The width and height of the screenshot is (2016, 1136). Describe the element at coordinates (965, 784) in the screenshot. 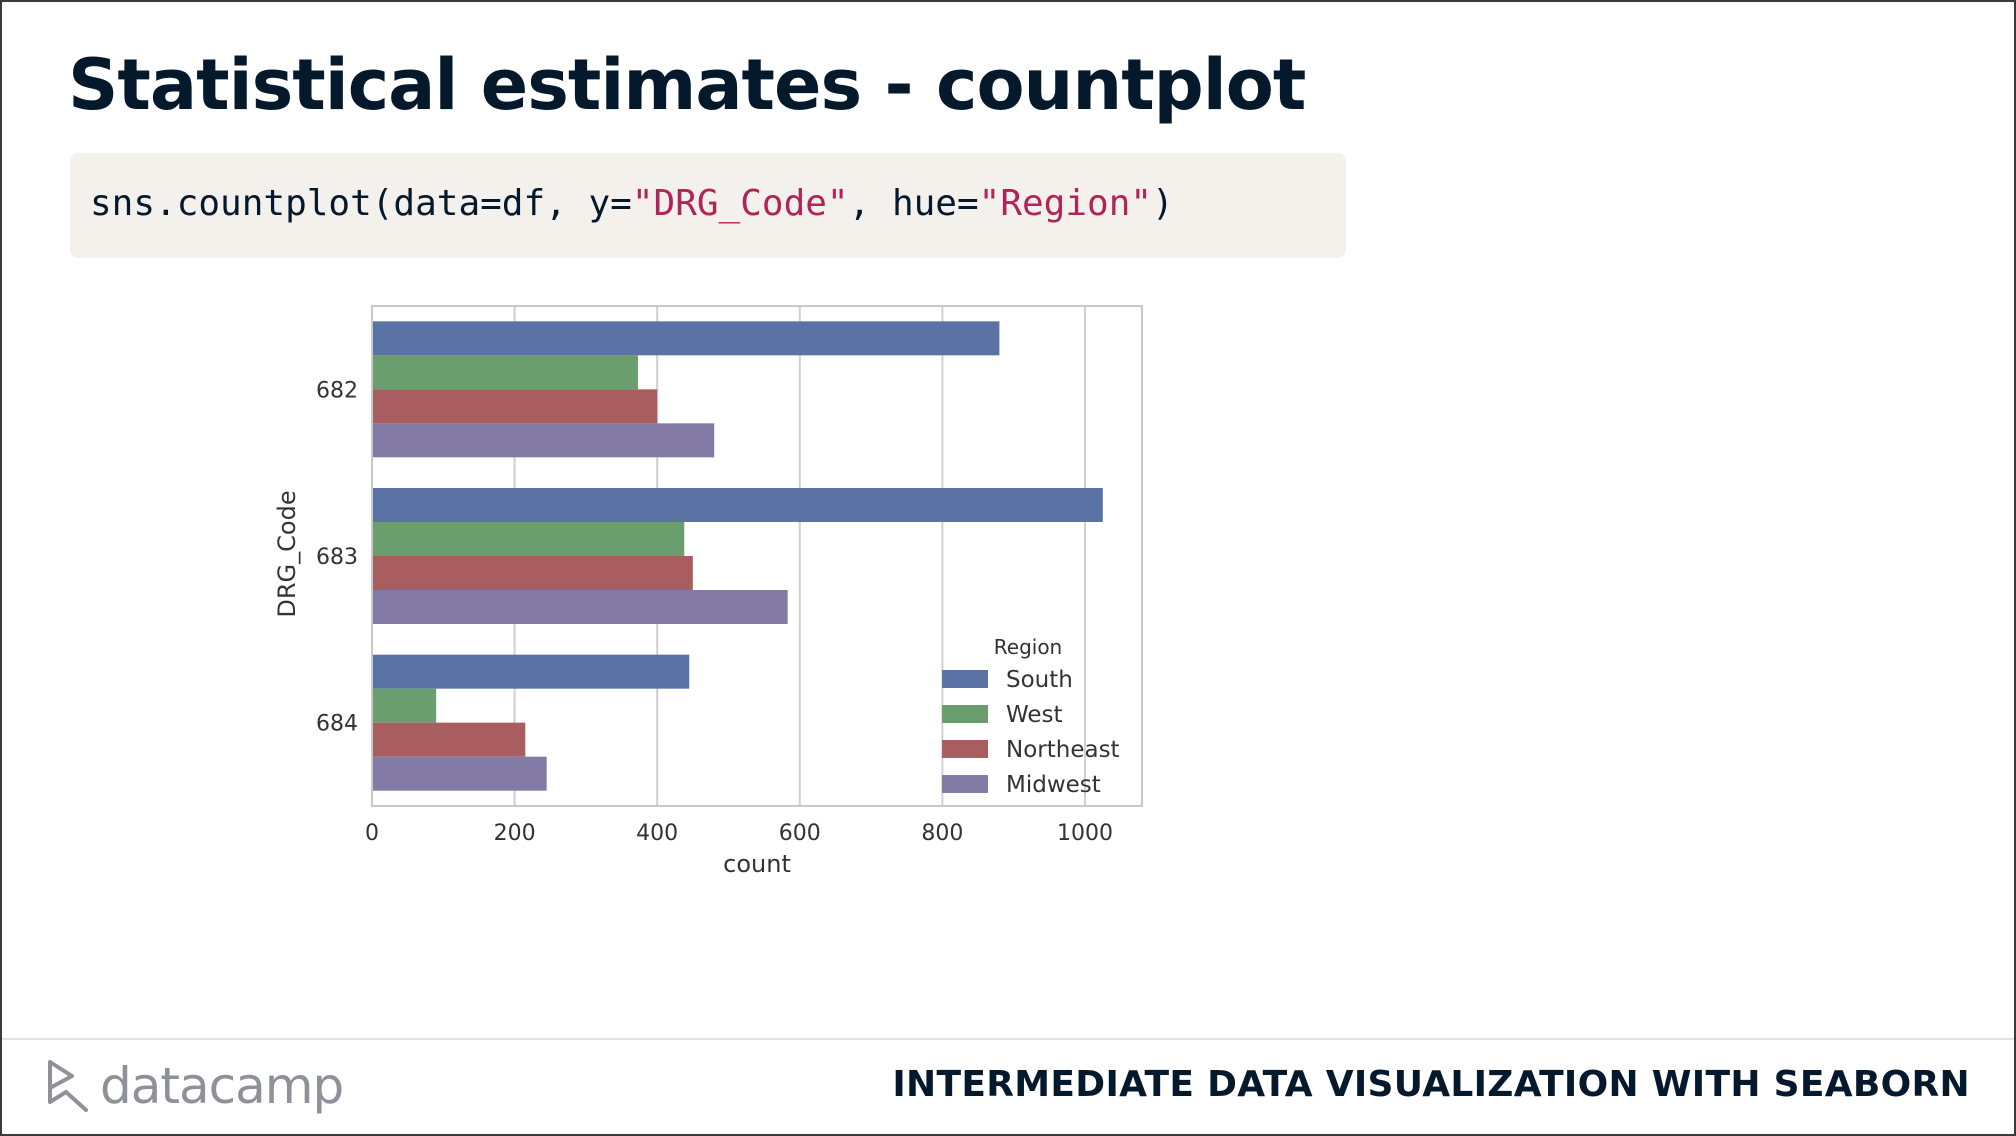

I see `legend-swatch-midwest` at that location.